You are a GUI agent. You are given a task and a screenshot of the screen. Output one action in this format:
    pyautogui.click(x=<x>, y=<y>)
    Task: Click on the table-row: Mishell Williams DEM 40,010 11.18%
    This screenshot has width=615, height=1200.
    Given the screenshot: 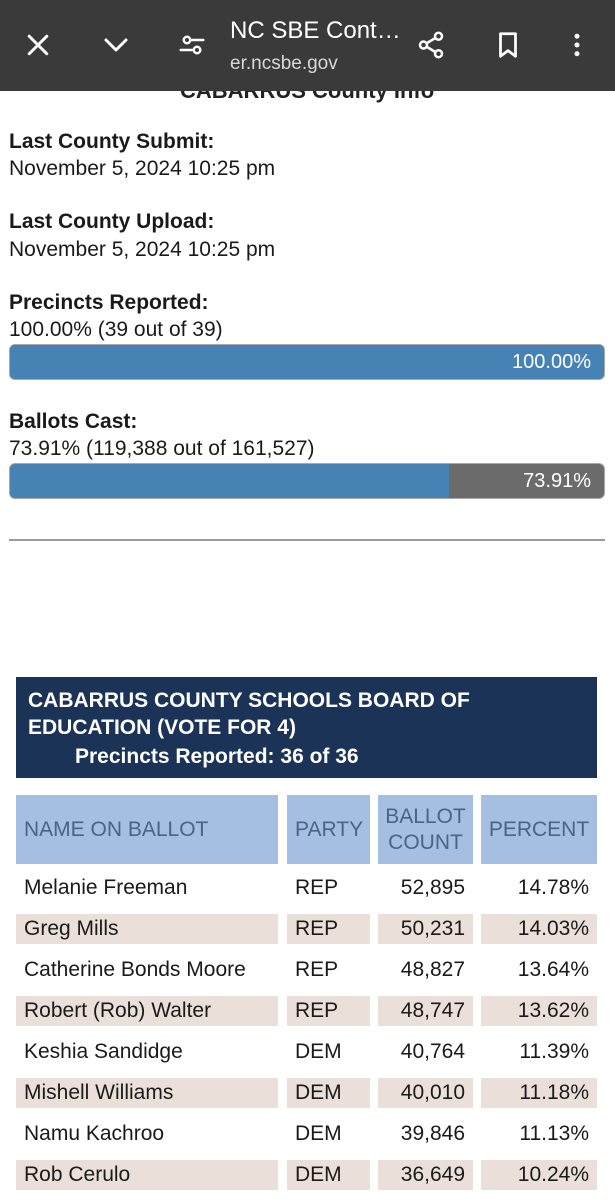 What is the action you would take?
    pyautogui.click(x=306, y=1093)
    